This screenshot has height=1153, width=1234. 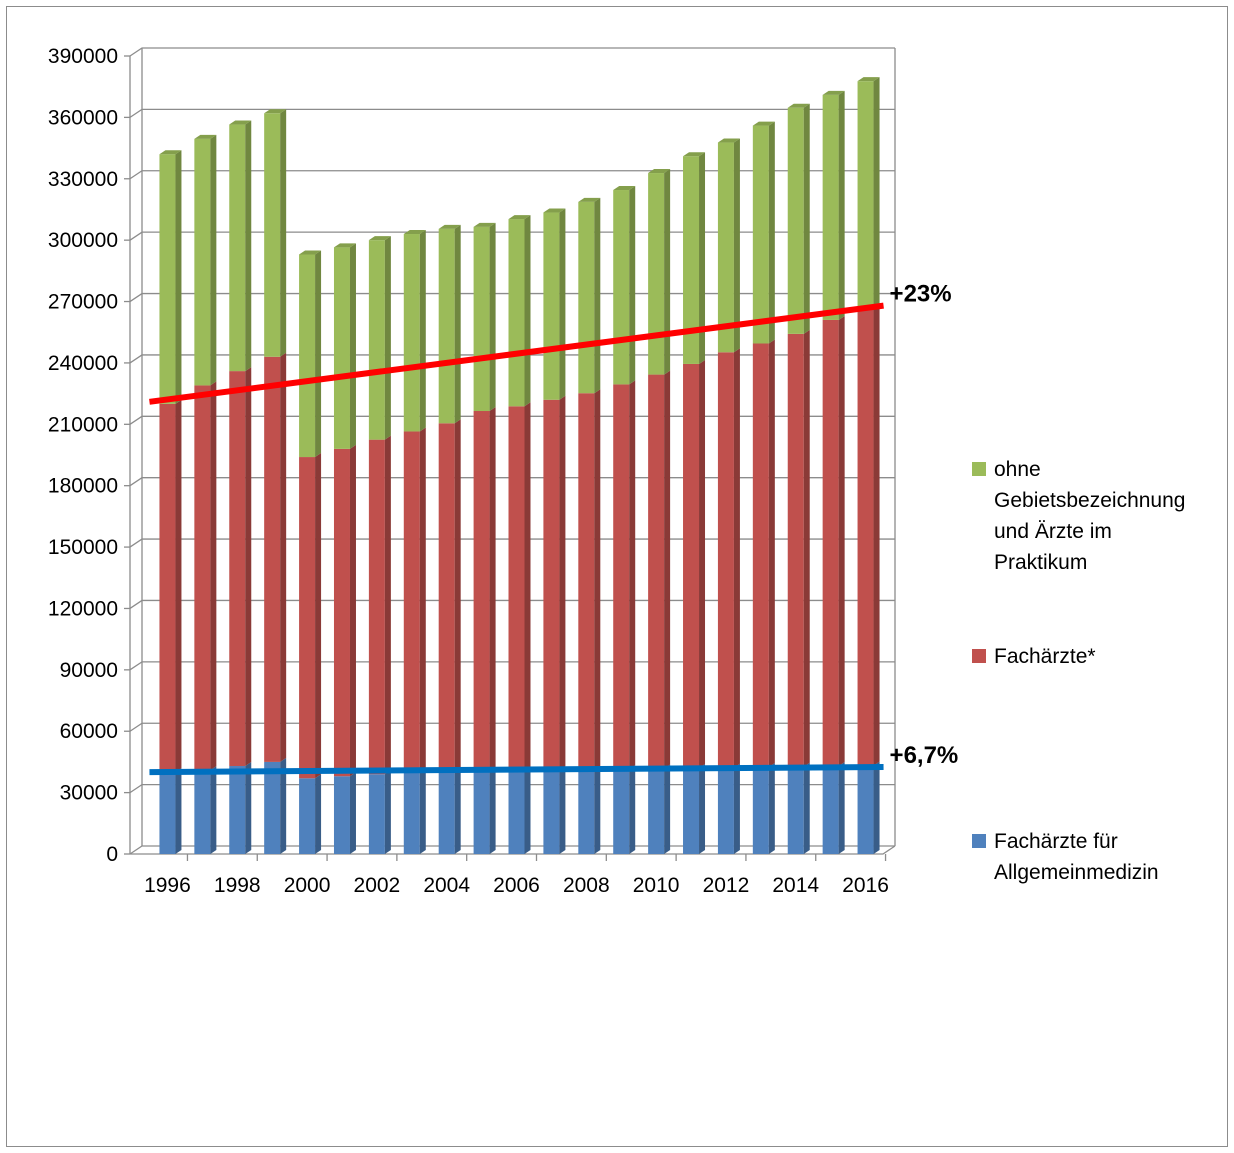 I want to click on y-tick-label: 30000, so click(x=89, y=793).